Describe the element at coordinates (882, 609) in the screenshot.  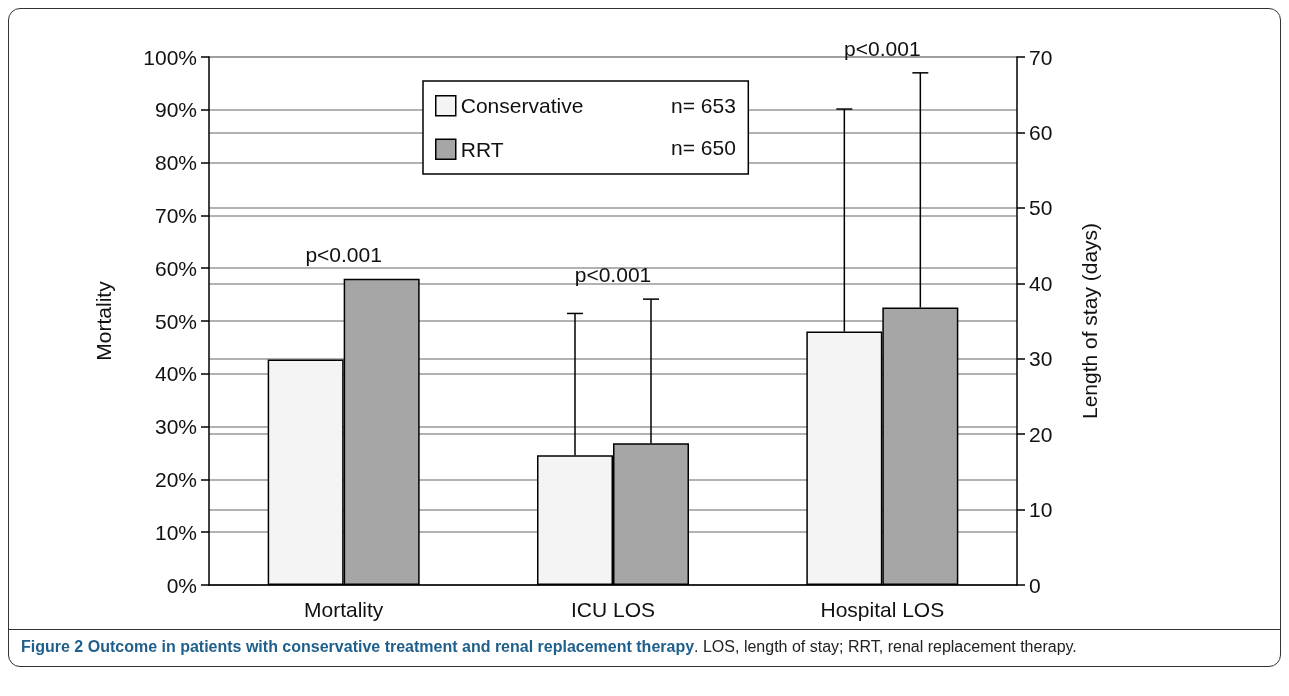
I see `x-tick-label: Hospital LOS` at that location.